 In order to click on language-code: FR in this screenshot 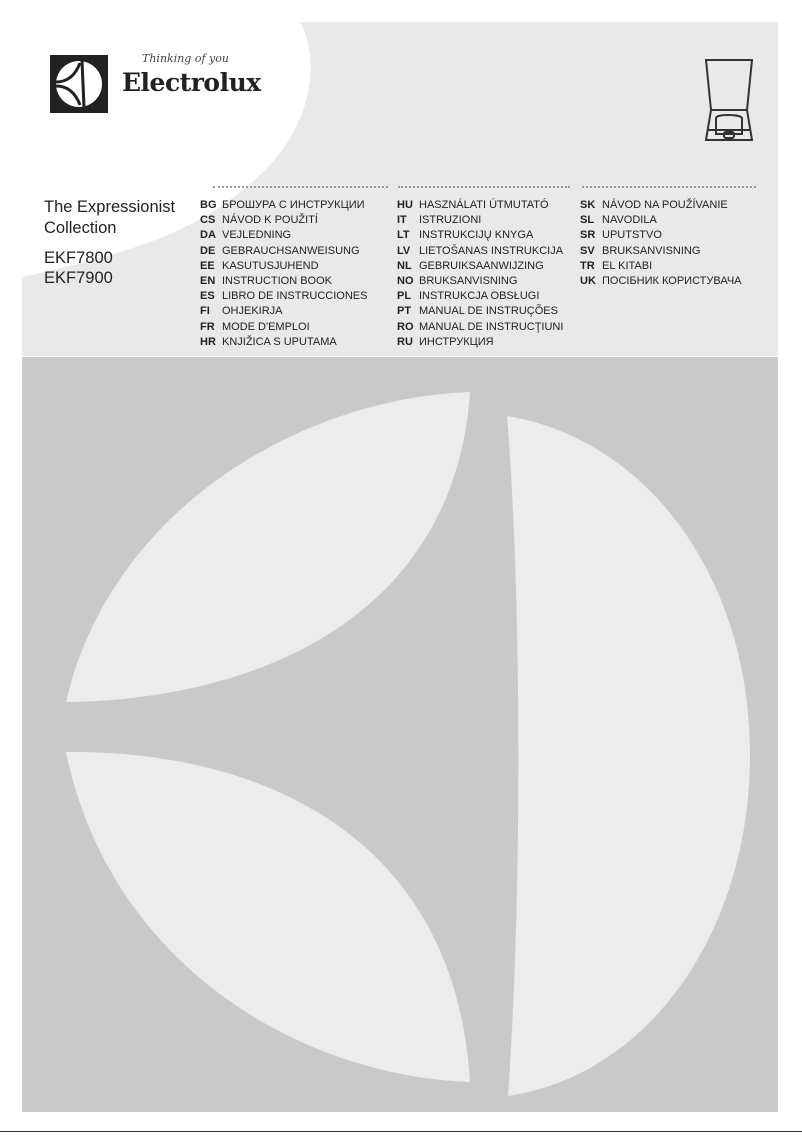, I will do `click(207, 326)`.